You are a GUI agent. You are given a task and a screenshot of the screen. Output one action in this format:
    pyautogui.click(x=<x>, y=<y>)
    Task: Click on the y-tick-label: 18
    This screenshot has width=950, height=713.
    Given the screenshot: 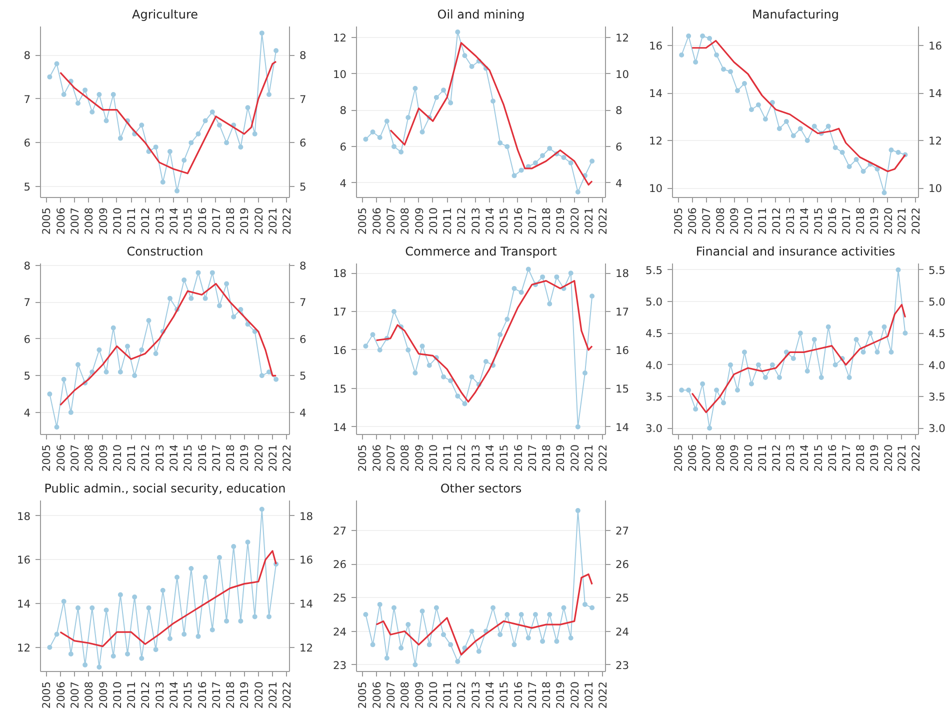 What is the action you would take?
    pyautogui.click(x=23, y=516)
    